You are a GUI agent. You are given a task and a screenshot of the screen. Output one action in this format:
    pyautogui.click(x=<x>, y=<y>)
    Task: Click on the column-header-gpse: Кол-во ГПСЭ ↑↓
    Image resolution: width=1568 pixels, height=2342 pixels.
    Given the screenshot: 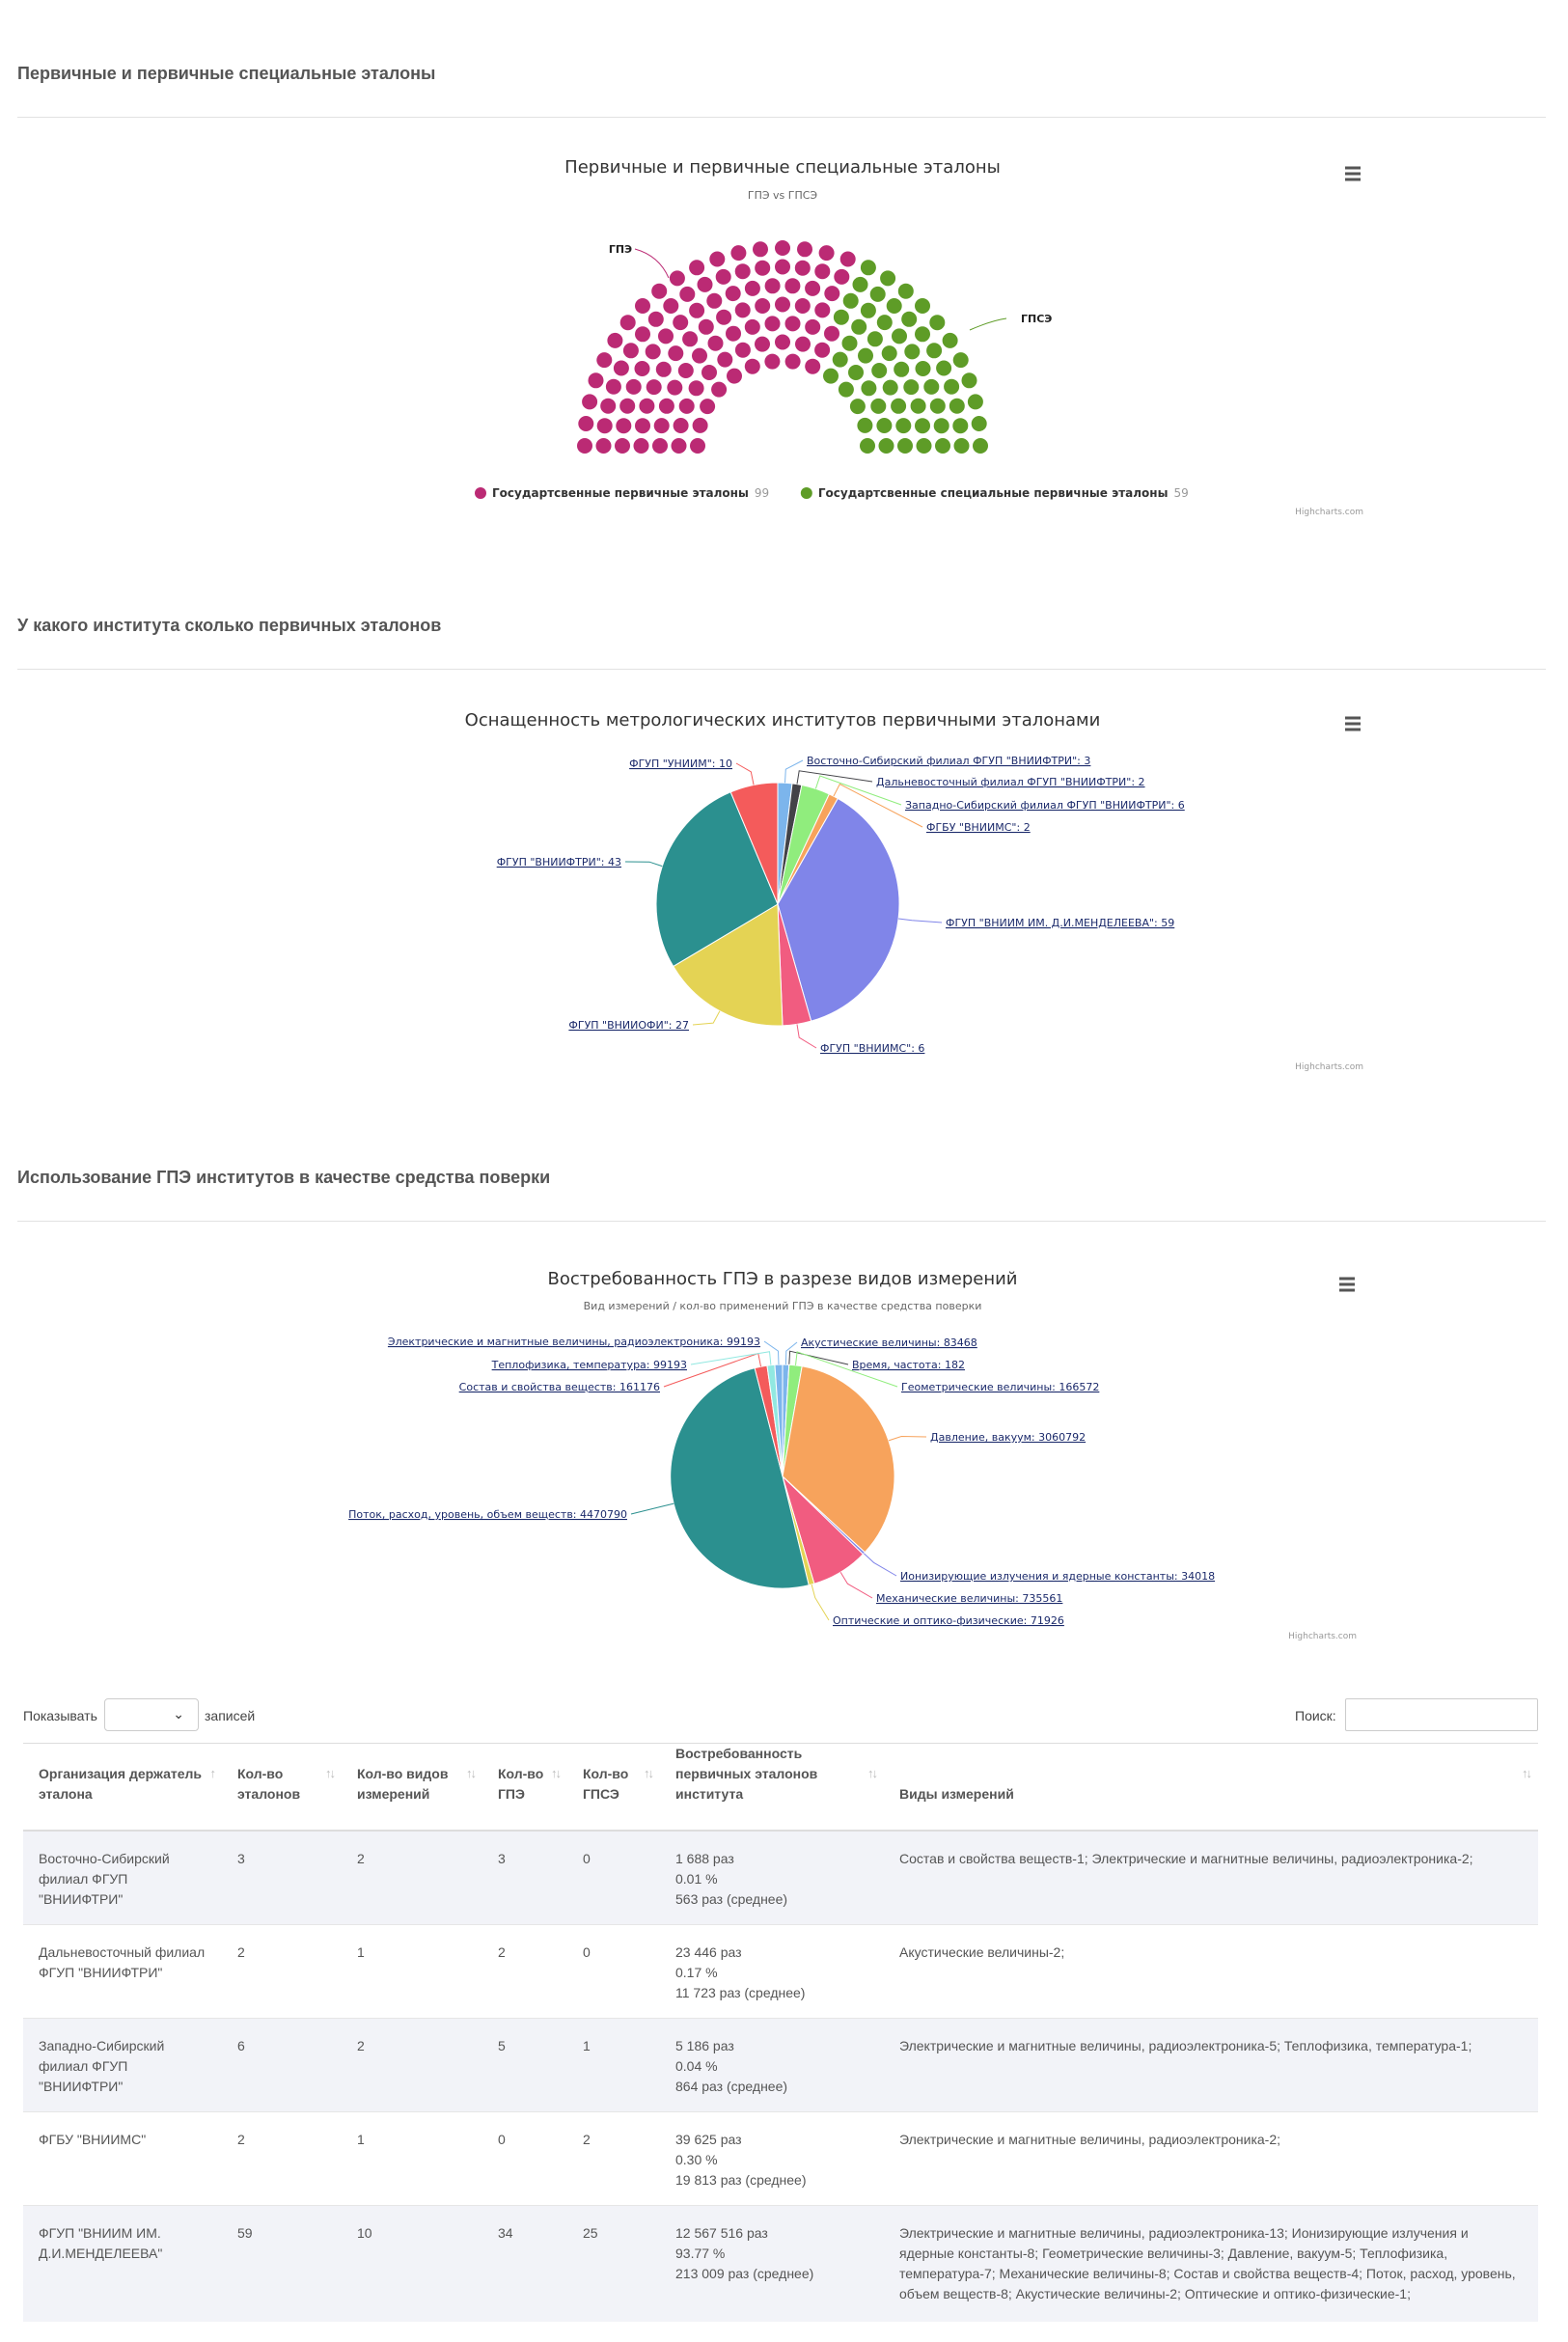 What is the action you would take?
    pyautogui.click(x=613, y=1787)
    